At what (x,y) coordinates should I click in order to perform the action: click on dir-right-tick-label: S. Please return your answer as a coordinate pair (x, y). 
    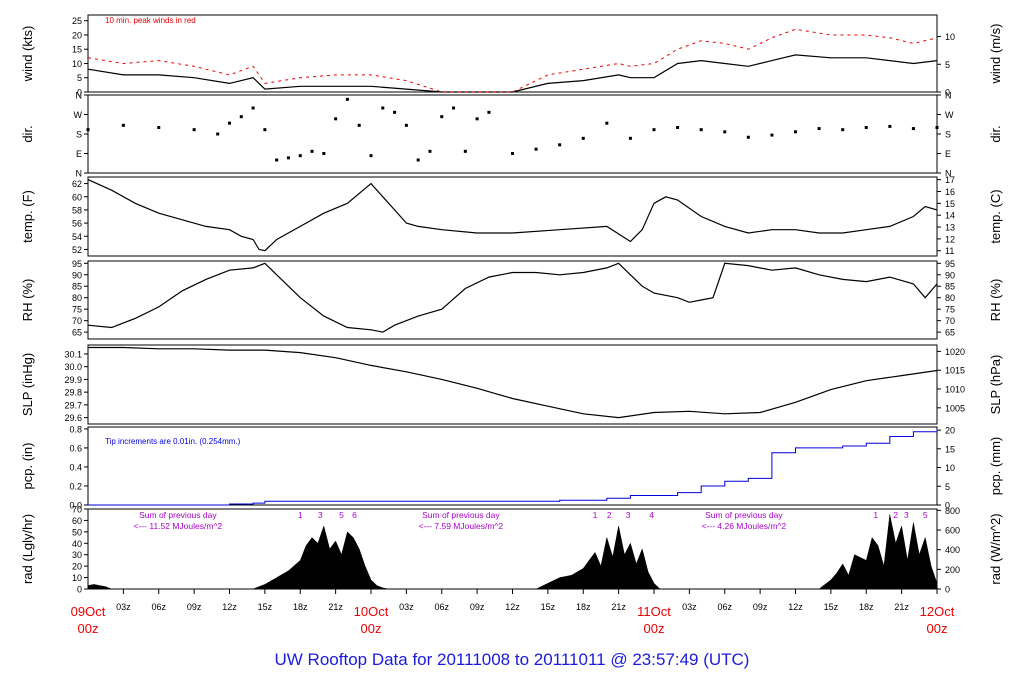
    Looking at the image, I should click on (948, 135).